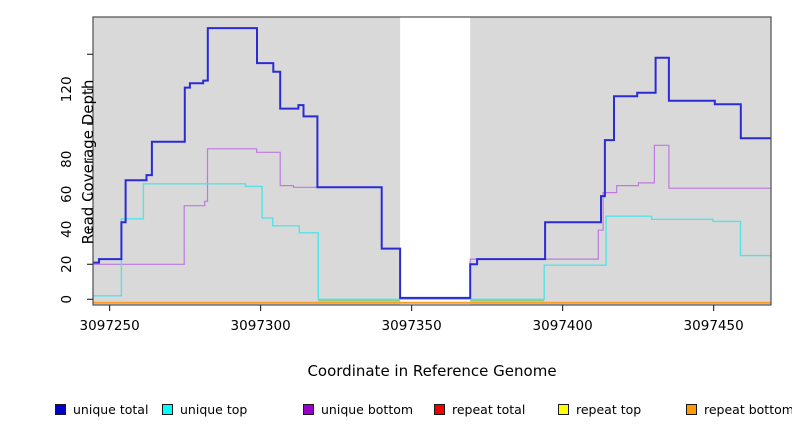 The height and width of the screenshot is (432, 792). I want to click on unique-bottom-swatch-icon, so click(308, 409).